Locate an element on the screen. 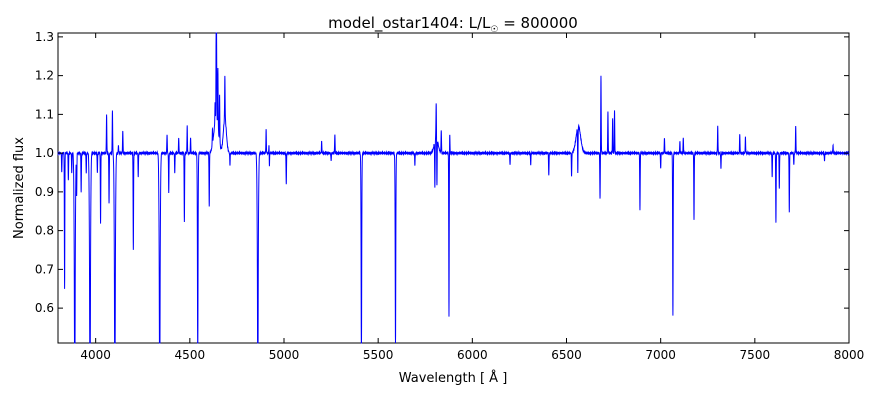 Image resolution: width=880 pixels, height=400 pixels. x-tick-label: 7000 is located at coordinates (660, 355).